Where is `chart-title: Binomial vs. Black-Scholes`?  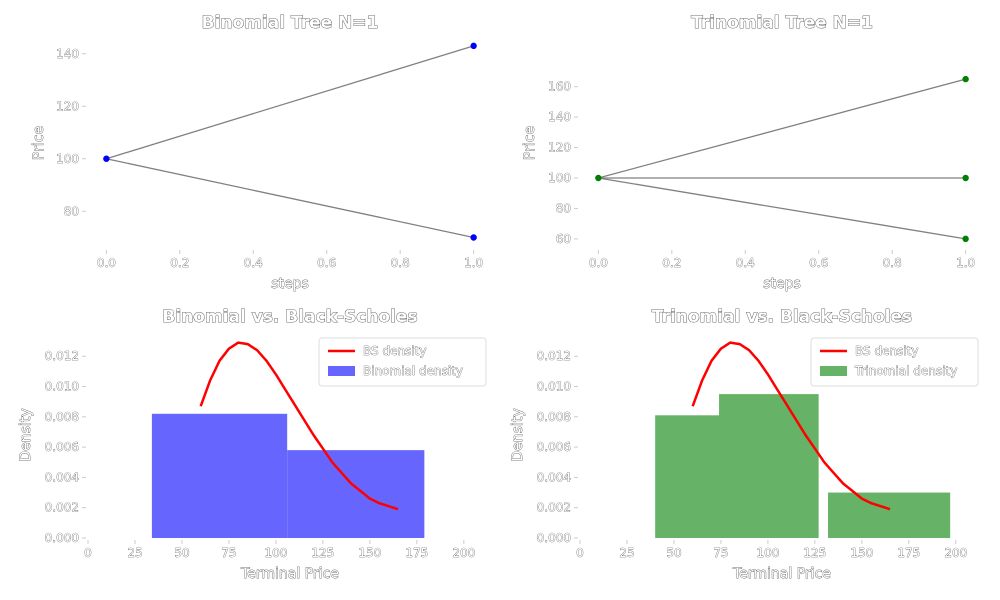 chart-title: Binomial vs. Black-Scholes is located at coordinates (289, 317).